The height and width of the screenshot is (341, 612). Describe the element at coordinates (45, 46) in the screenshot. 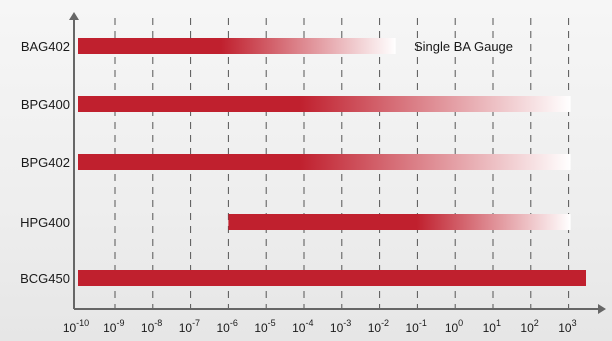

I see `row-label-bag402: BAG402` at that location.